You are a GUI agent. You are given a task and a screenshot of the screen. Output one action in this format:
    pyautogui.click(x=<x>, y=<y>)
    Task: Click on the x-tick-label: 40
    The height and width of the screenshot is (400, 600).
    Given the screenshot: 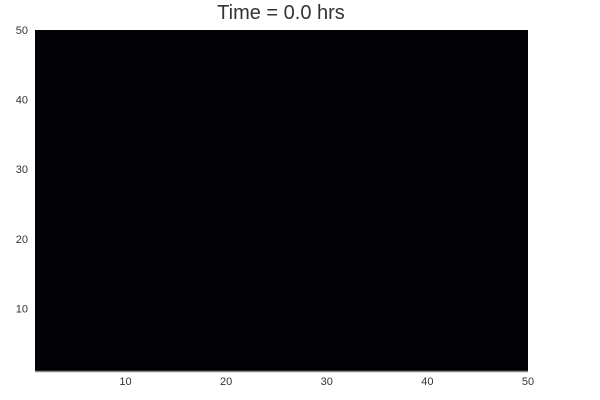 What is the action you would take?
    pyautogui.click(x=427, y=382)
    